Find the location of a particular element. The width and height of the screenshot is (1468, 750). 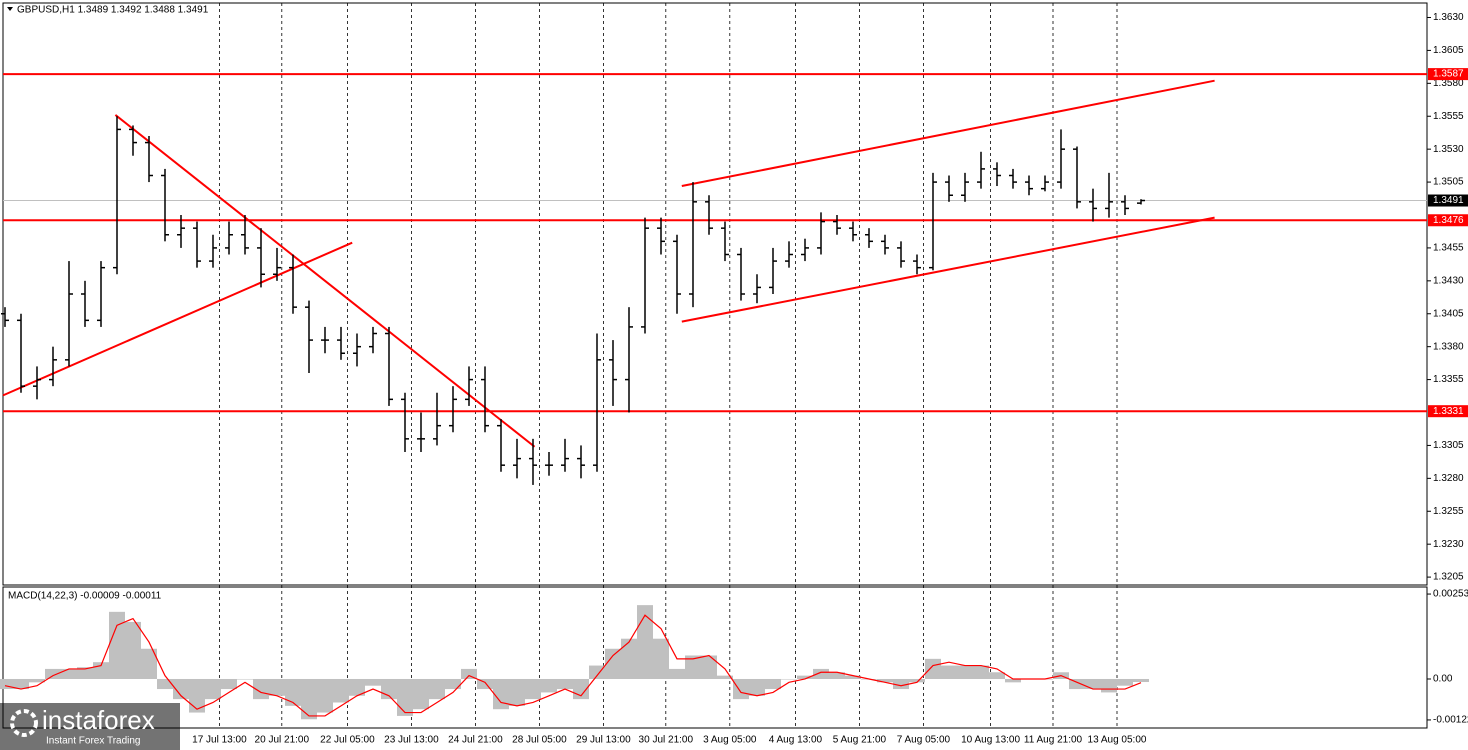

level-label: 1.3587 is located at coordinates (1448, 74).